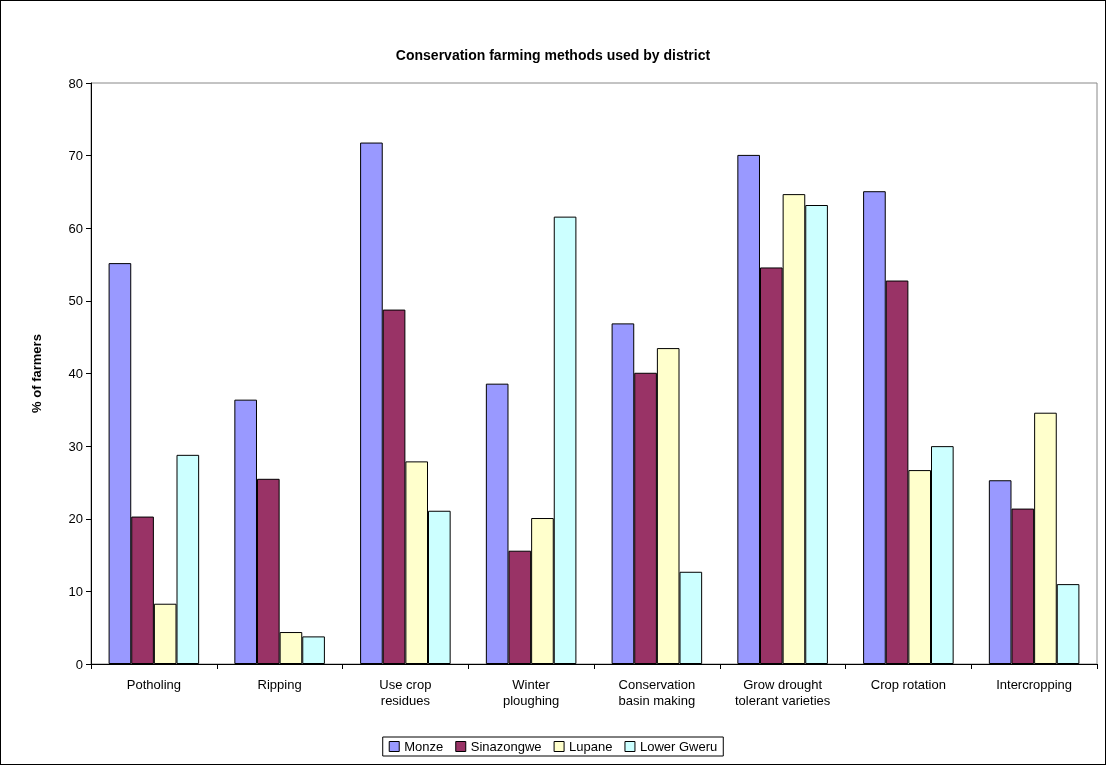 The width and height of the screenshot is (1106, 765). Describe the element at coordinates (279, 684) in the screenshot. I see `x-tick-label: Ripping` at that location.